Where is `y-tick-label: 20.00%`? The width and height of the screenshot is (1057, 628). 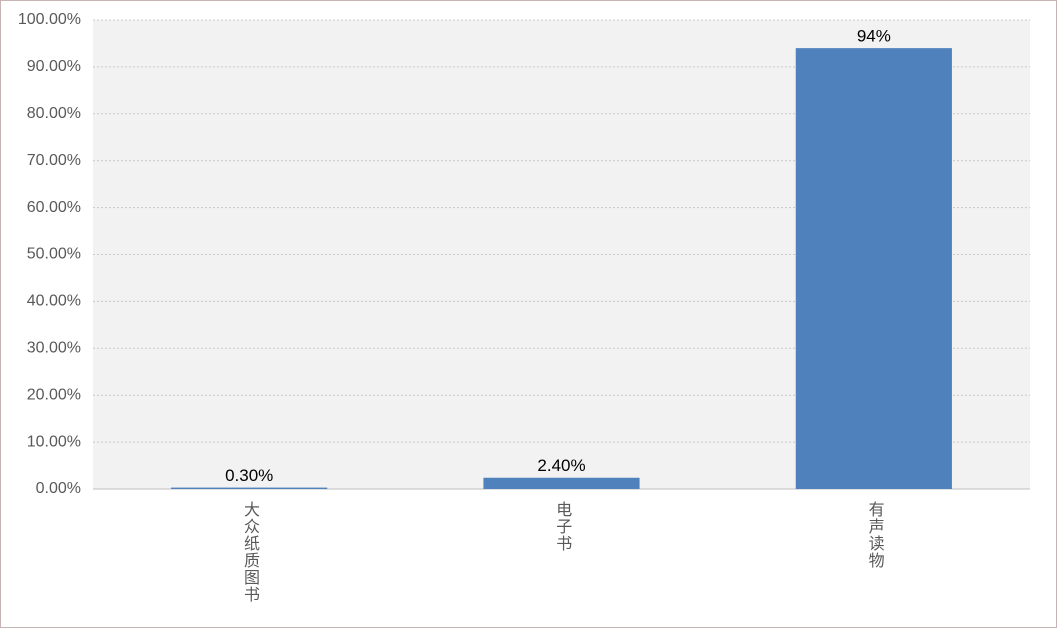
y-tick-label: 20.00% is located at coordinates (54, 394).